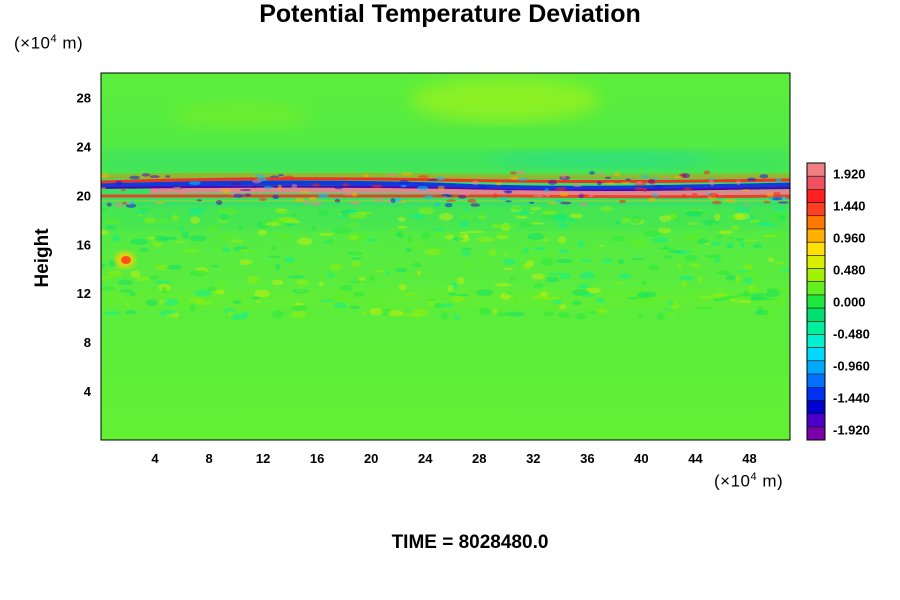 The height and width of the screenshot is (600, 900). I want to click on colorbar-label: -1.440, so click(851, 397).